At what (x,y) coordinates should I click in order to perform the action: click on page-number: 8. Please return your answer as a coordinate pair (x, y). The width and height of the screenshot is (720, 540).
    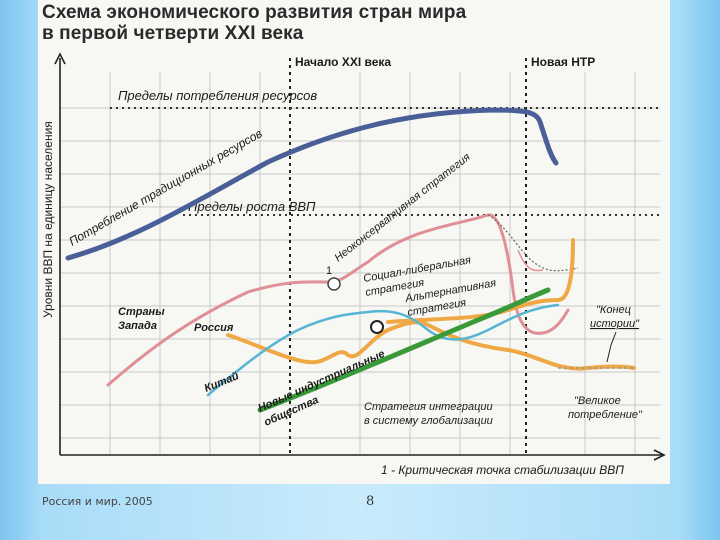
    Looking at the image, I should click on (370, 501).